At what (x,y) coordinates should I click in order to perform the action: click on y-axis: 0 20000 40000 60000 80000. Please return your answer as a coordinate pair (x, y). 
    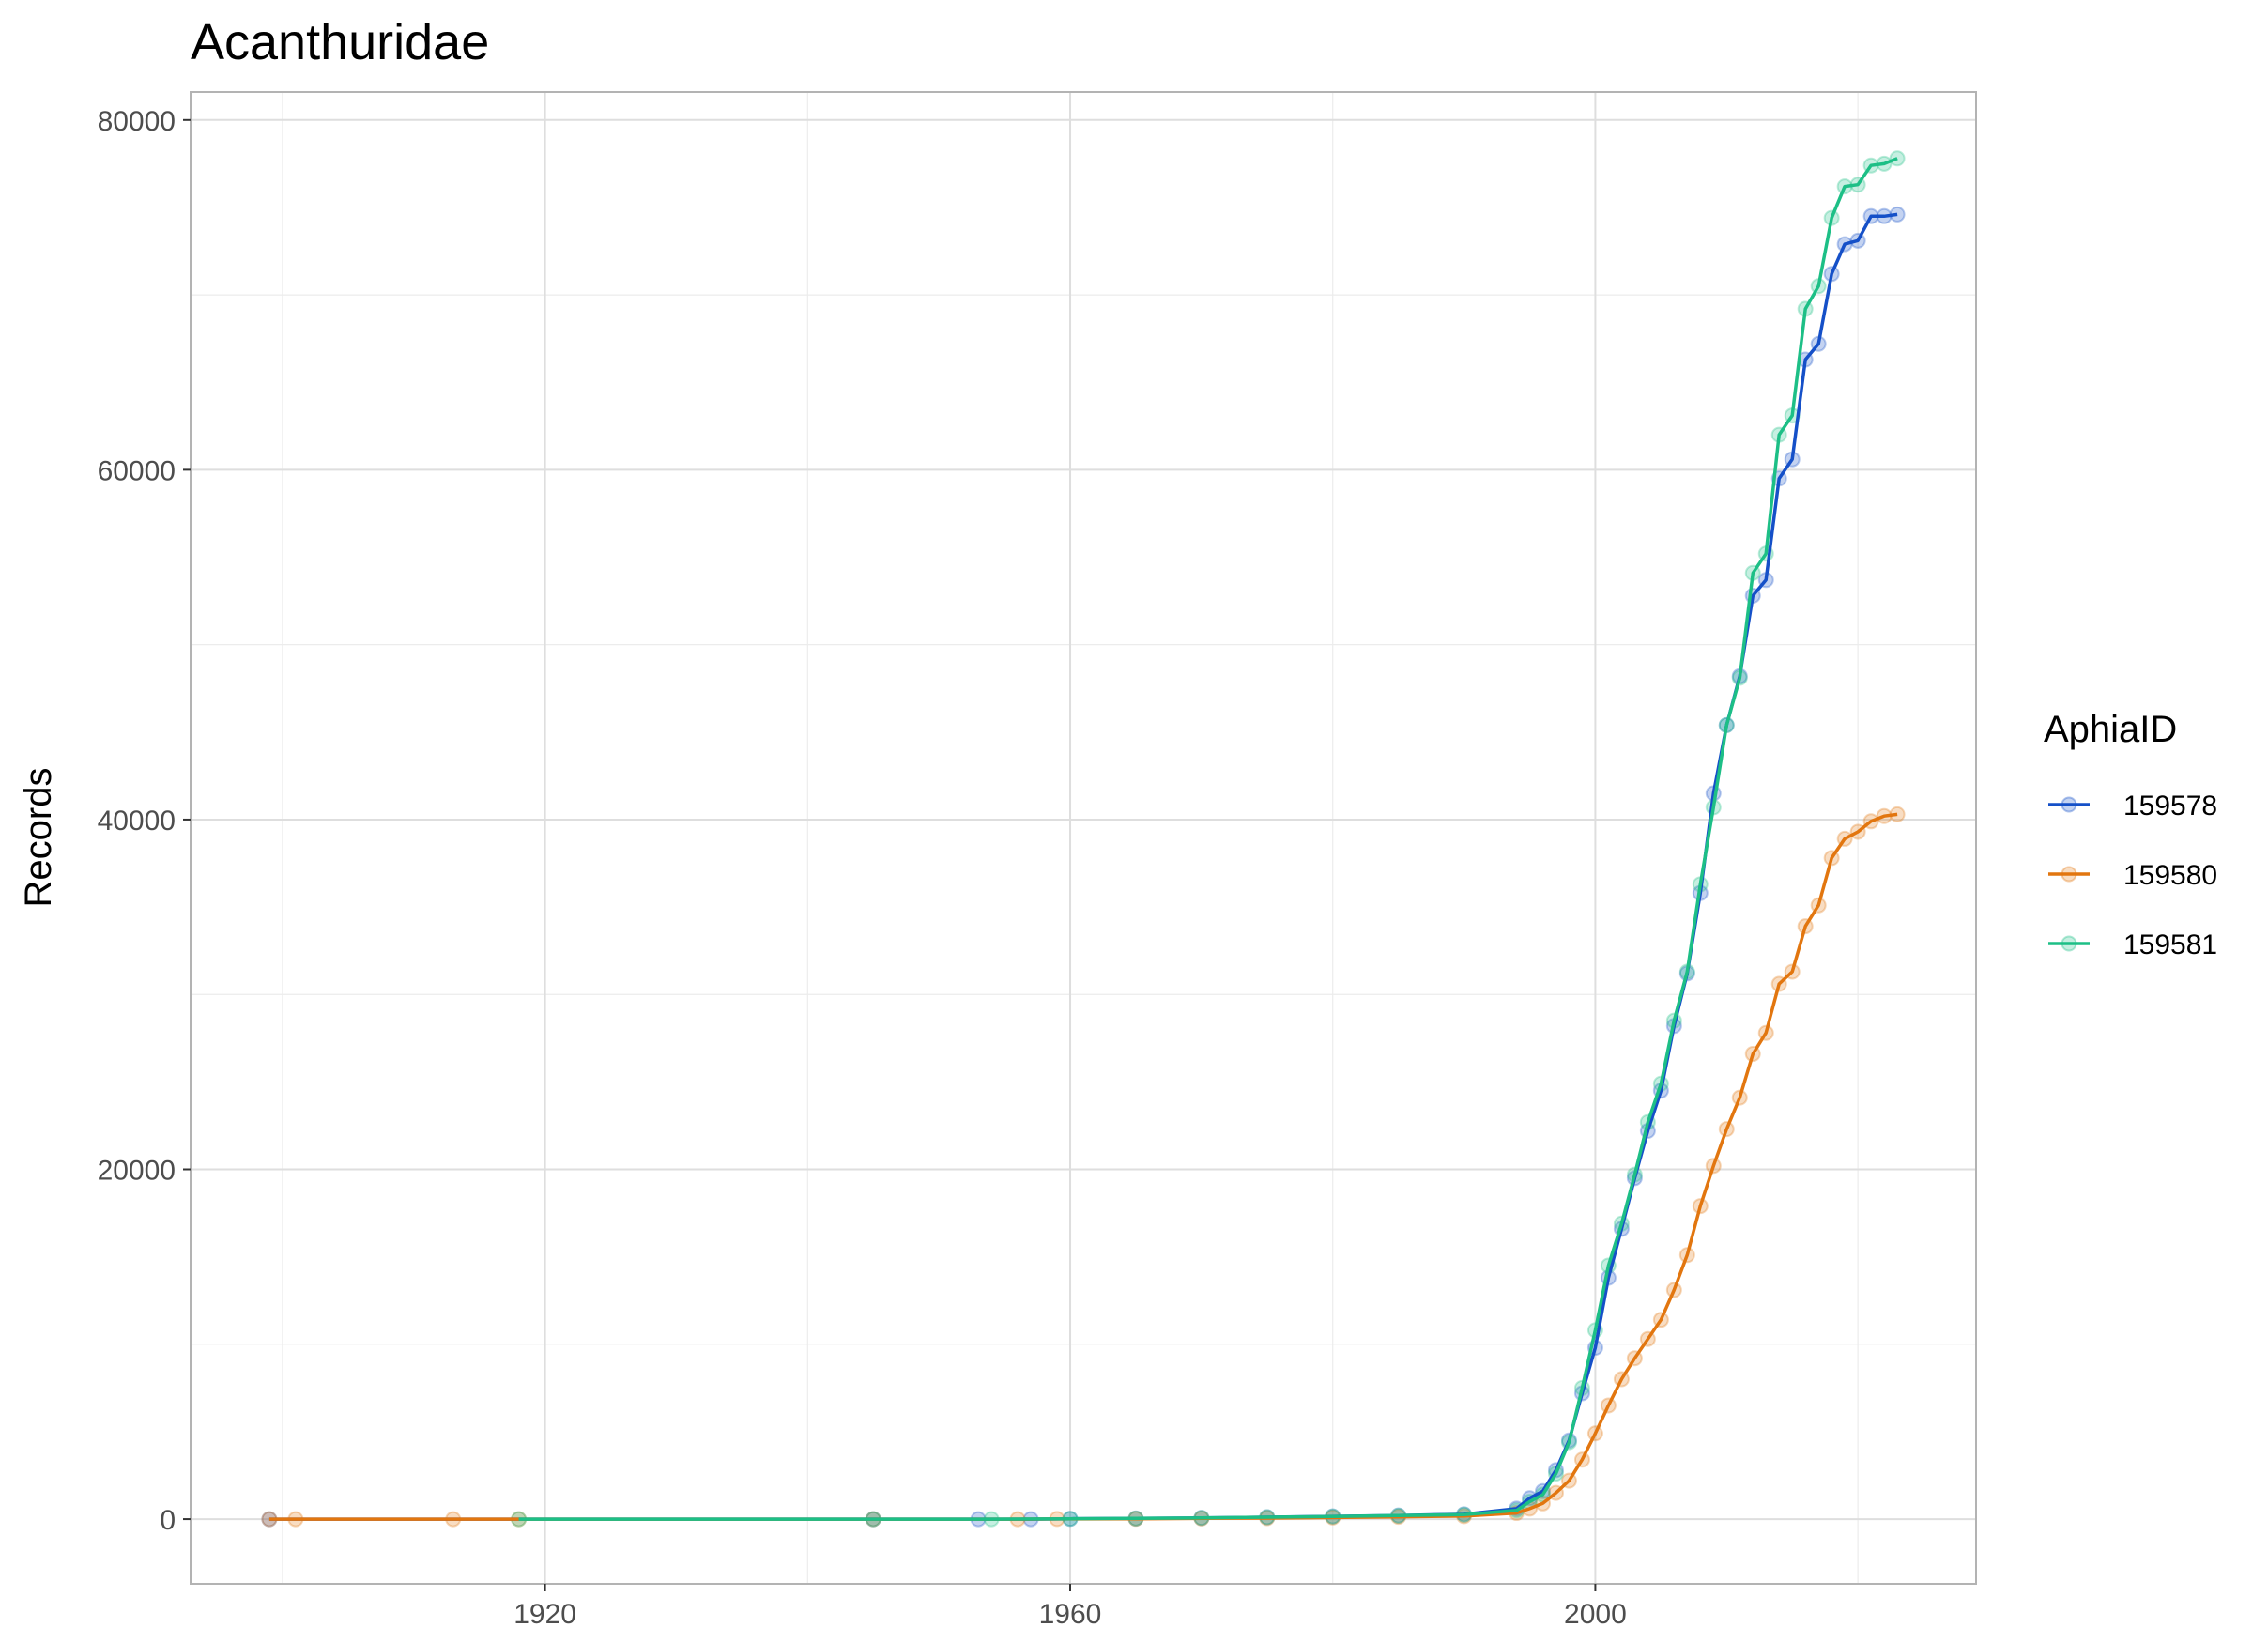
    Looking at the image, I should click on (144, 821).